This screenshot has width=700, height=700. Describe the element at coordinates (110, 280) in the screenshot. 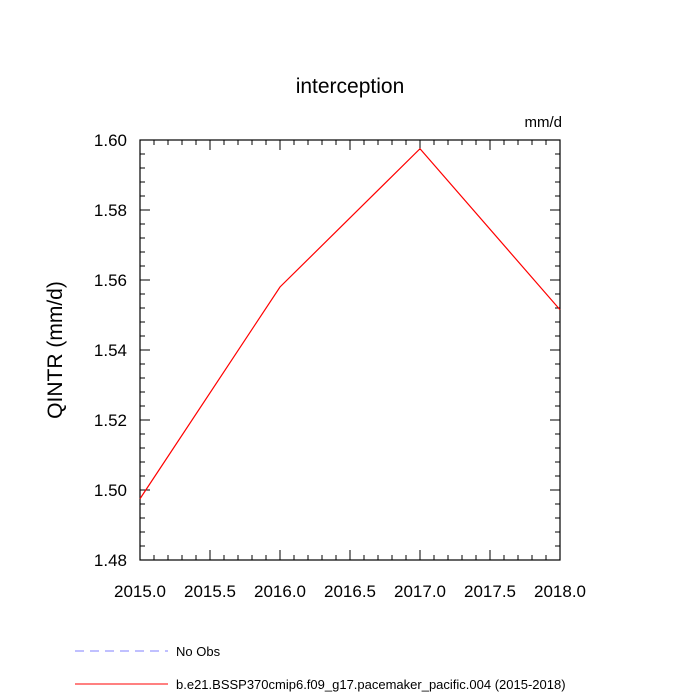

I see `y-tick-label: 1.56` at that location.